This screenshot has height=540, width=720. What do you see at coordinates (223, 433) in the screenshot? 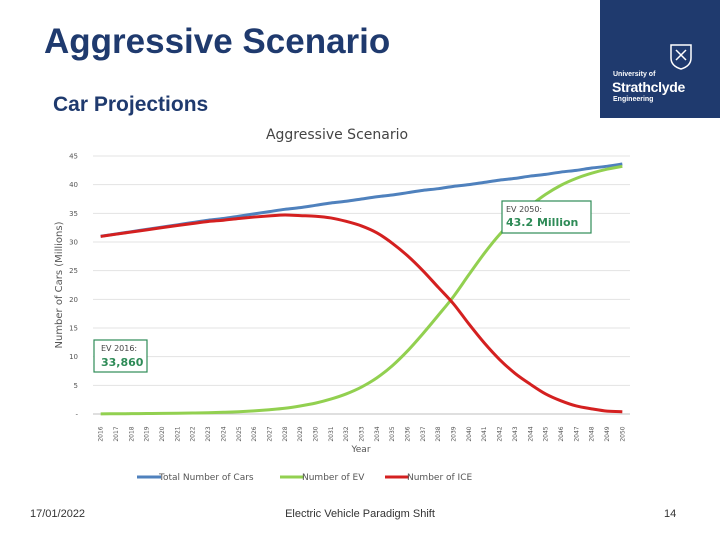
I see `x-tick-label: 2024` at bounding box center [223, 433].